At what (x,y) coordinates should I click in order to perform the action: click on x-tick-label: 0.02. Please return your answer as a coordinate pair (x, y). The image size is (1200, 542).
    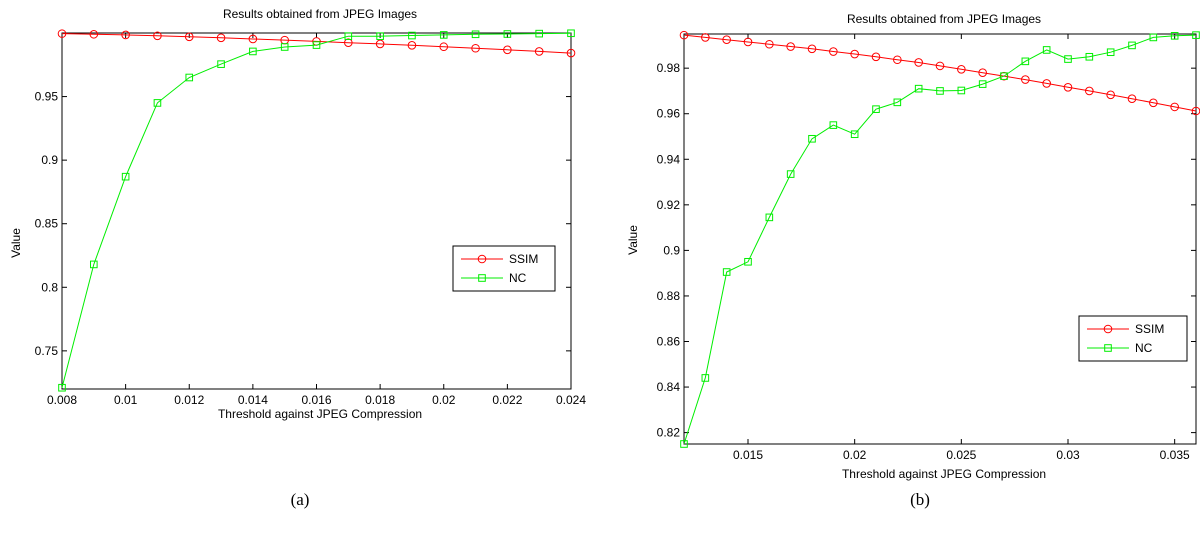
    Looking at the image, I should click on (444, 400).